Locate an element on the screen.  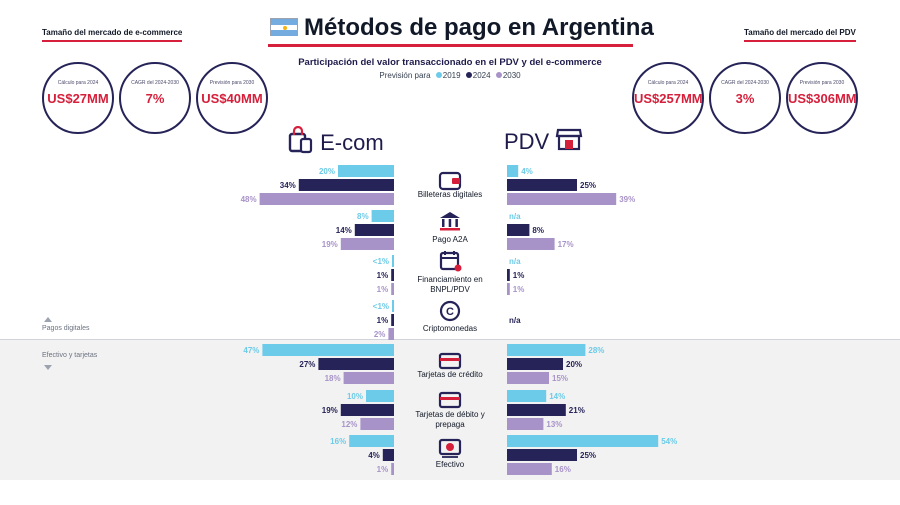
data-label-ecom-2019: 8% is located at coordinates (363, 216).